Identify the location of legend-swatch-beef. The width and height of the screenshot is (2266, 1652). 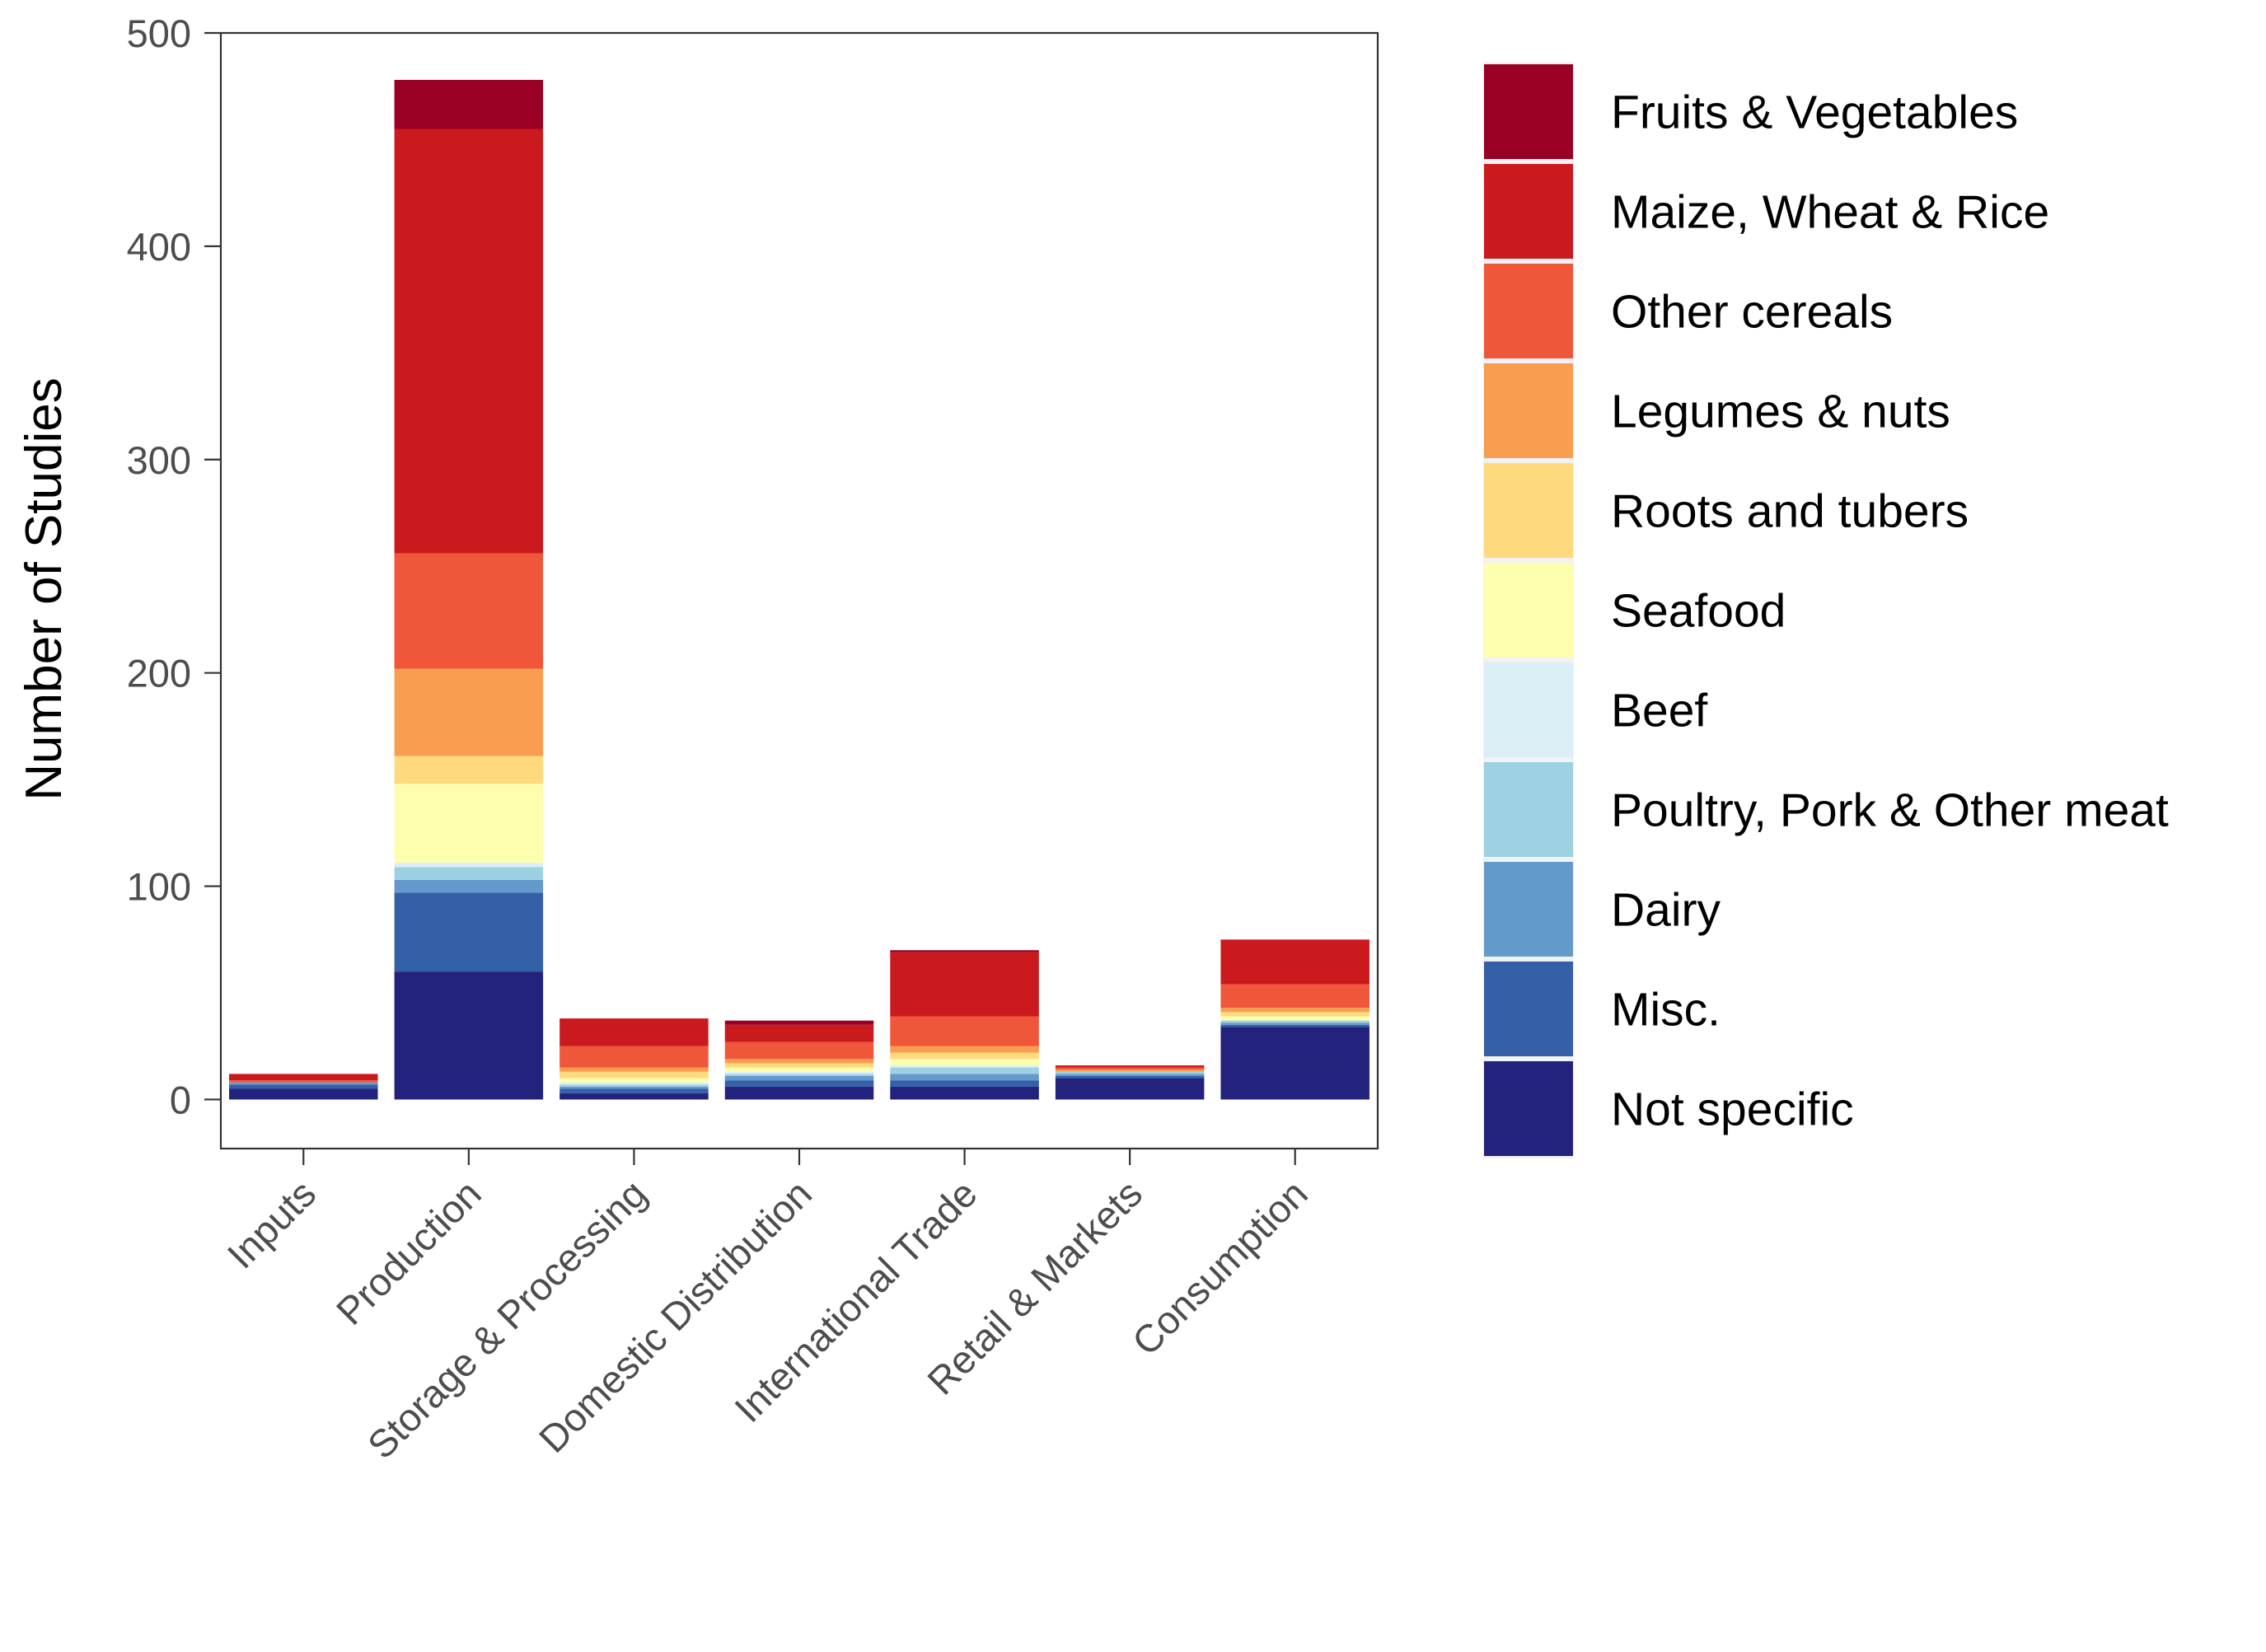
(1528, 710).